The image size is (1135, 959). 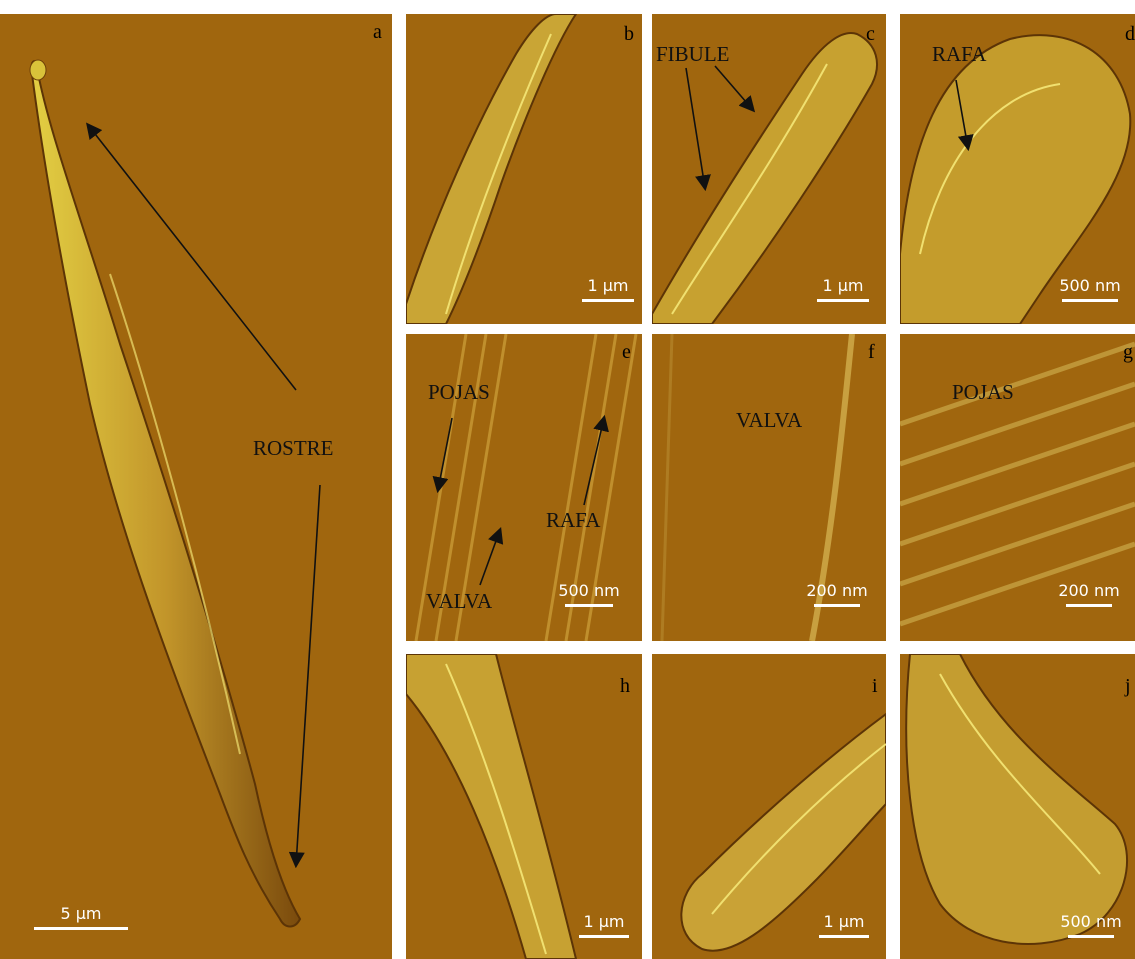 I want to click on frustule-end-detail, so click(x=765, y=178).